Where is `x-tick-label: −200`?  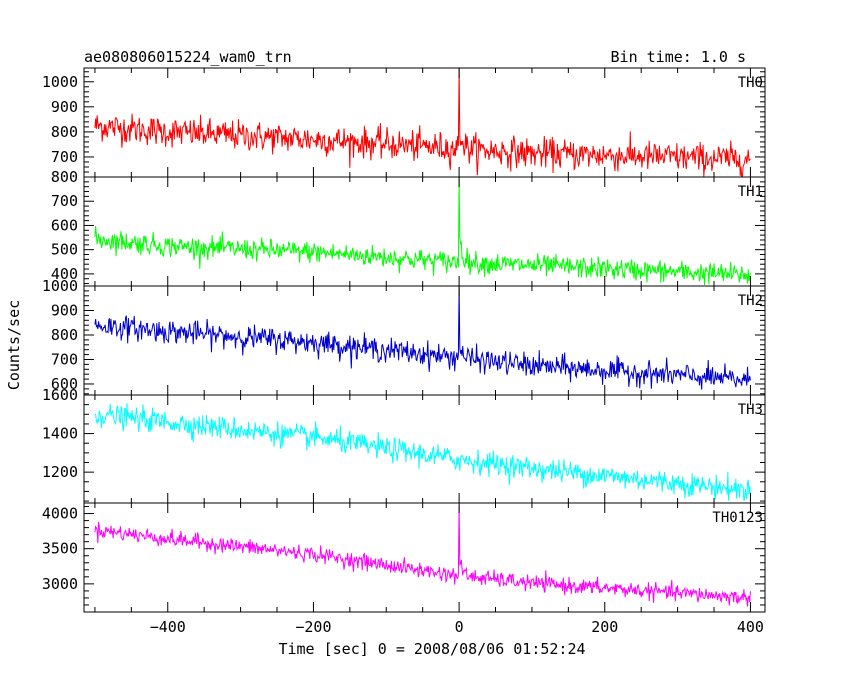 x-tick-label: −200 is located at coordinates (313, 627).